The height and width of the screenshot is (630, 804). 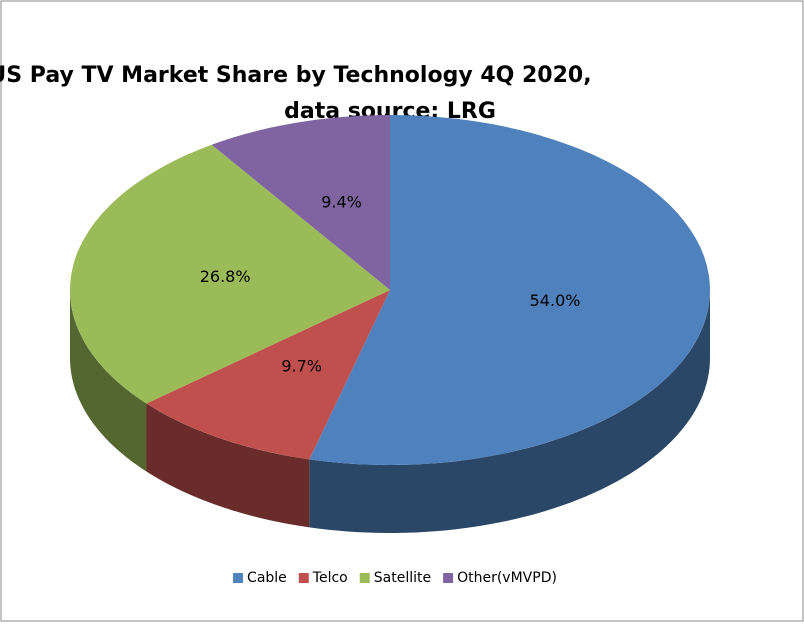 I want to click on data-label: 9.7%, so click(x=301, y=366).